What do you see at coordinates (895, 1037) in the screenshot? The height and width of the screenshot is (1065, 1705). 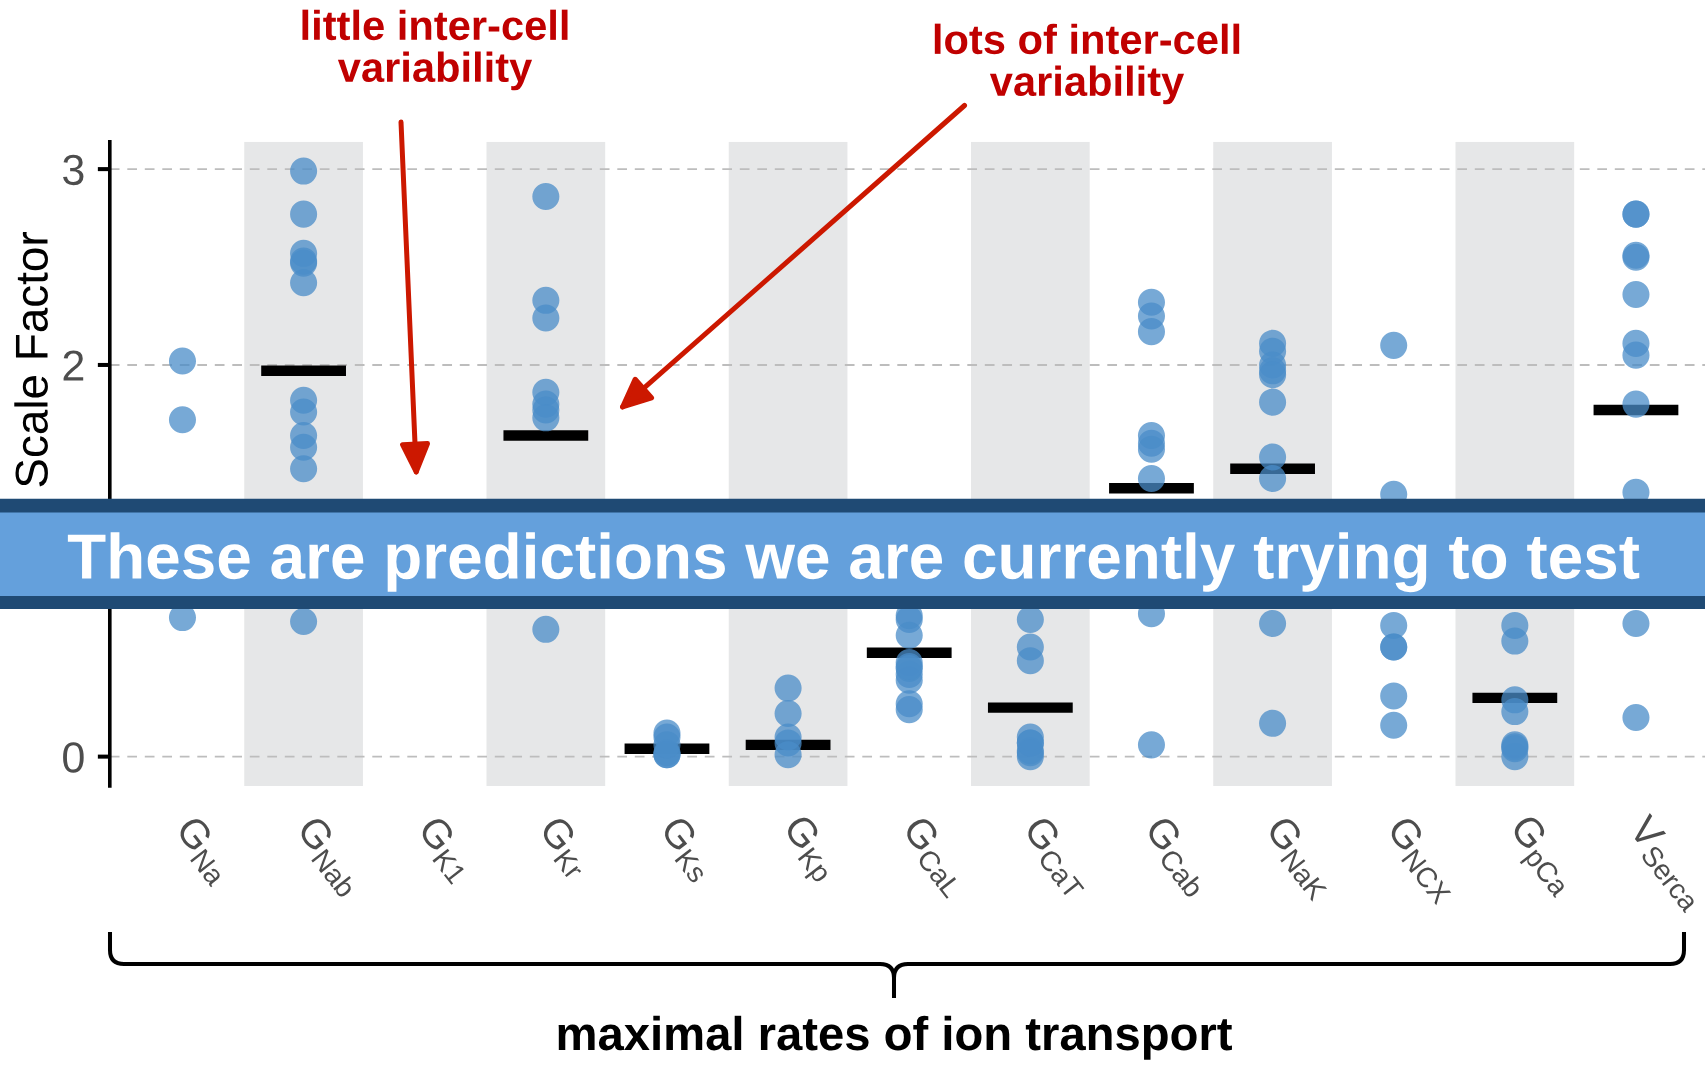 I see `x-axis-title: maximal rates of ion transport` at bounding box center [895, 1037].